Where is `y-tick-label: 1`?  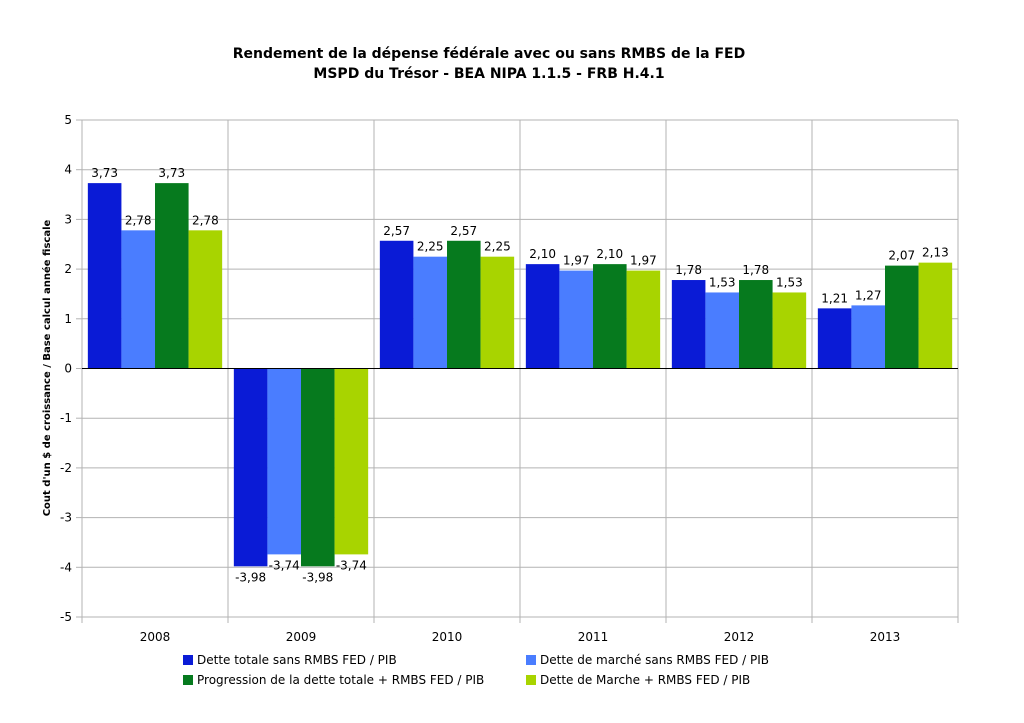 y-tick-label: 1 is located at coordinates (68, 319).